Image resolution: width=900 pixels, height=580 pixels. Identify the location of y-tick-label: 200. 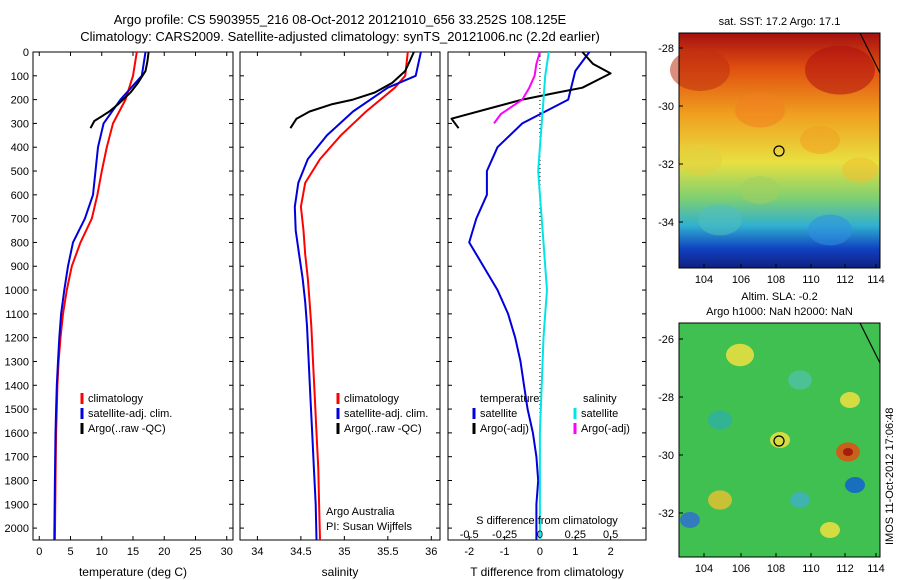
(20, 101).